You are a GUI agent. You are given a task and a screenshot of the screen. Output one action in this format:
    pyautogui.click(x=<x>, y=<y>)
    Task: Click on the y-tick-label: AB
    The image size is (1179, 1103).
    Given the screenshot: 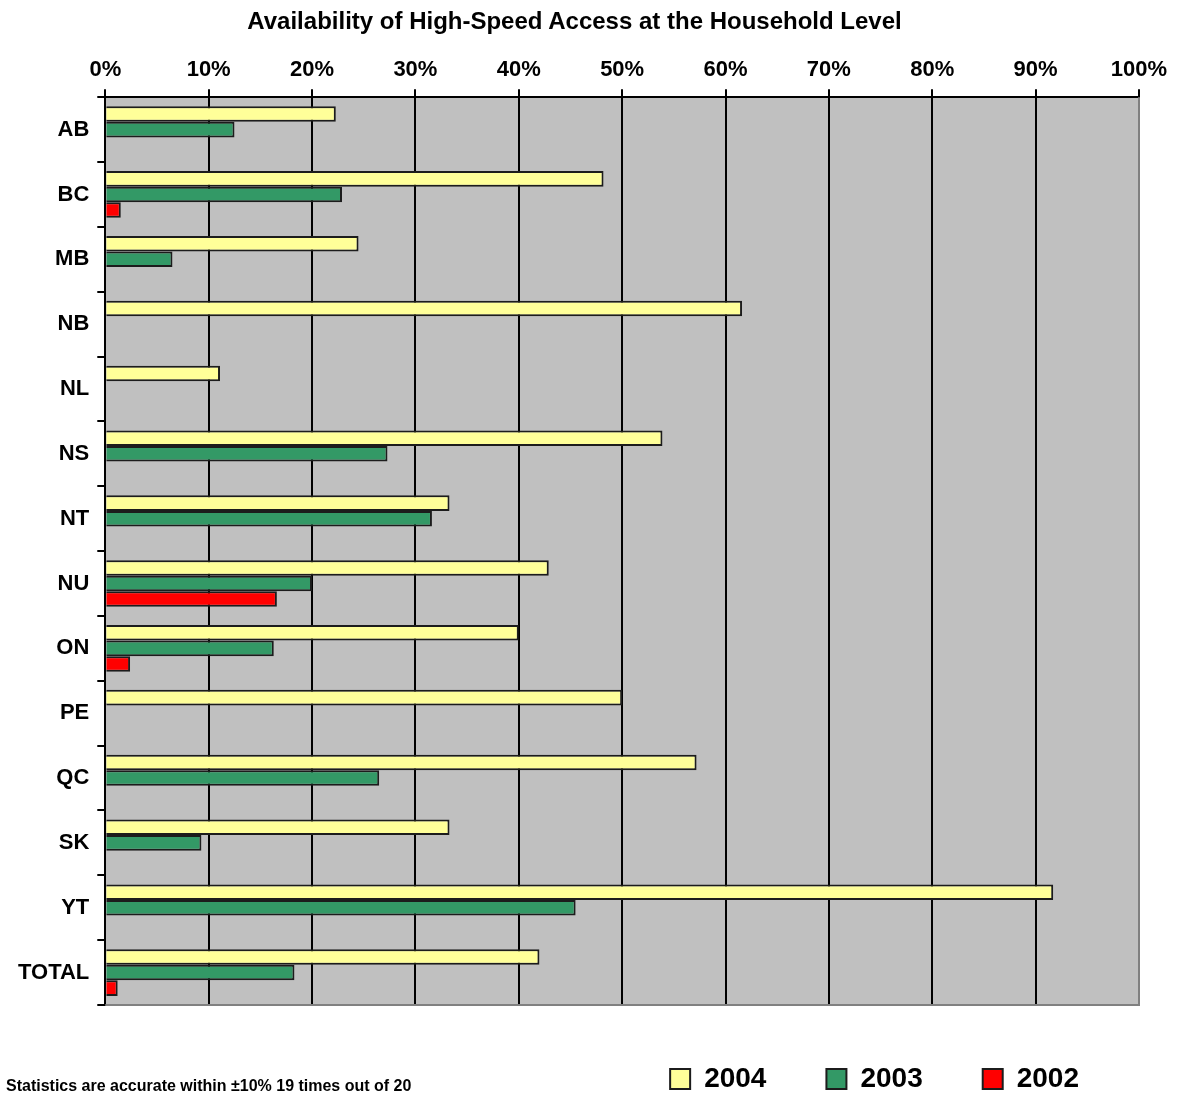 What is the action you would take?
    pyautogui.click(x=73, y=128)
    